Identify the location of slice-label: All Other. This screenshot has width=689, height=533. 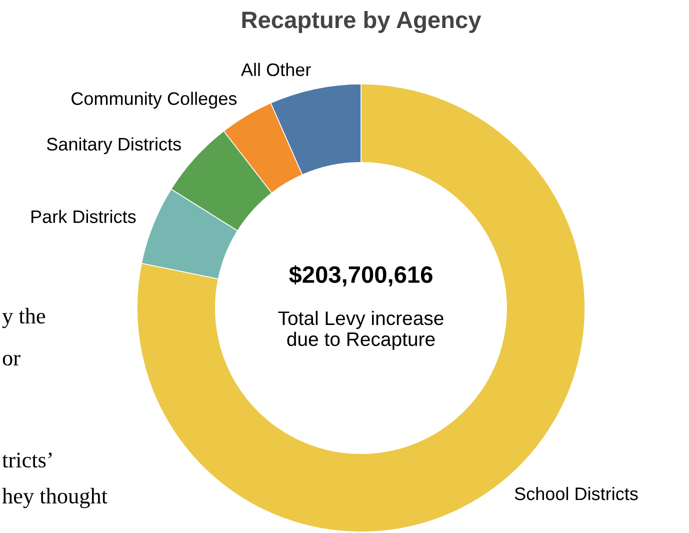
(276, 69).